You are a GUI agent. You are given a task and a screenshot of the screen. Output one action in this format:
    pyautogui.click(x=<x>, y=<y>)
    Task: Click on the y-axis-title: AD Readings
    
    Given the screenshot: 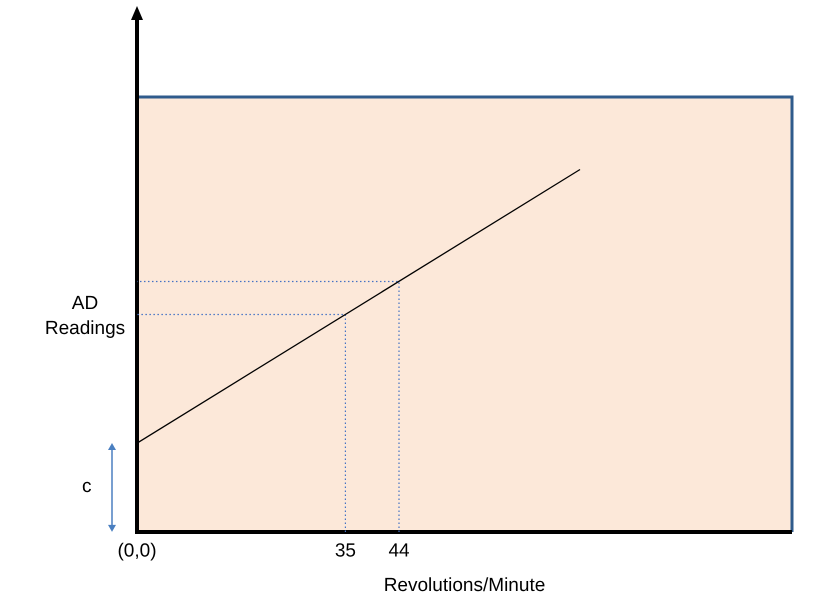 What is the action you would take?
    pyautogui.click(x=85, y=316)
    